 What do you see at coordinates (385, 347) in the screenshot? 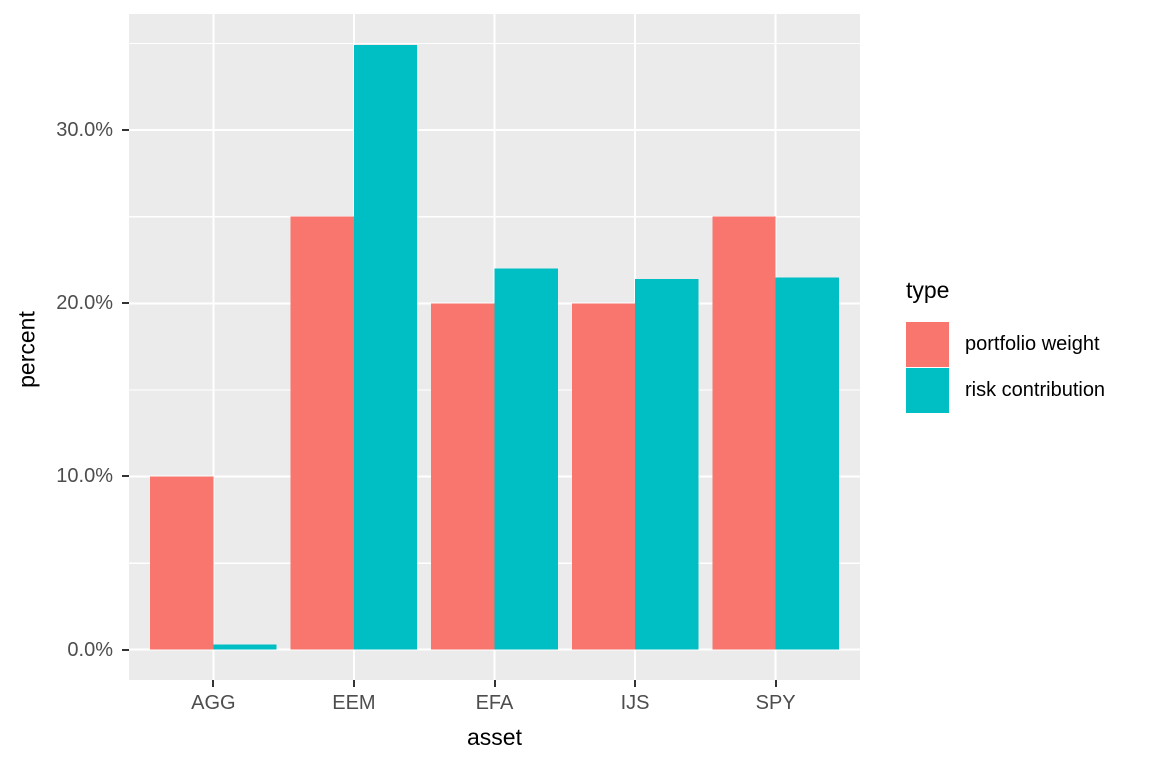
I see `bar-EEM-risk-contribution` at bounding box center [385, 347].